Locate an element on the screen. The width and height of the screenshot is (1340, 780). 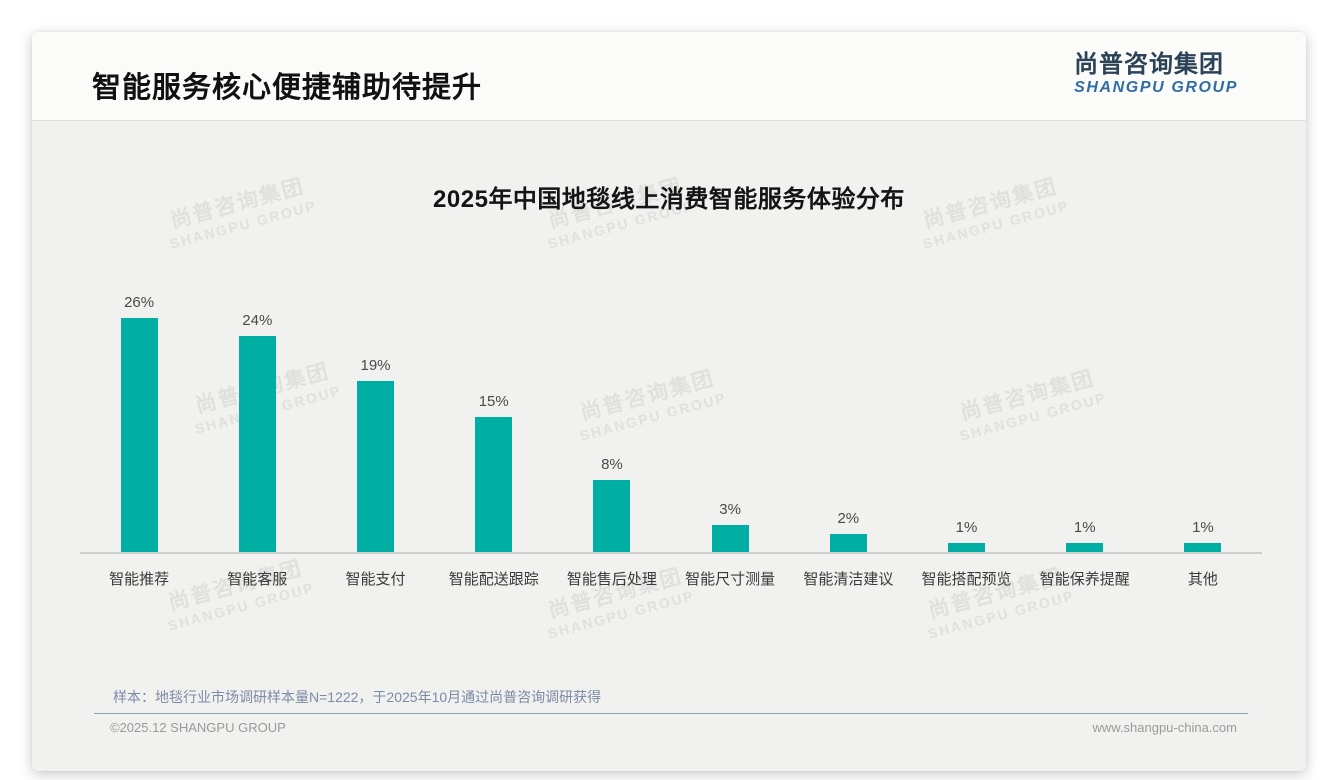
bar-column: 3% is located at coordinates (730, 383).